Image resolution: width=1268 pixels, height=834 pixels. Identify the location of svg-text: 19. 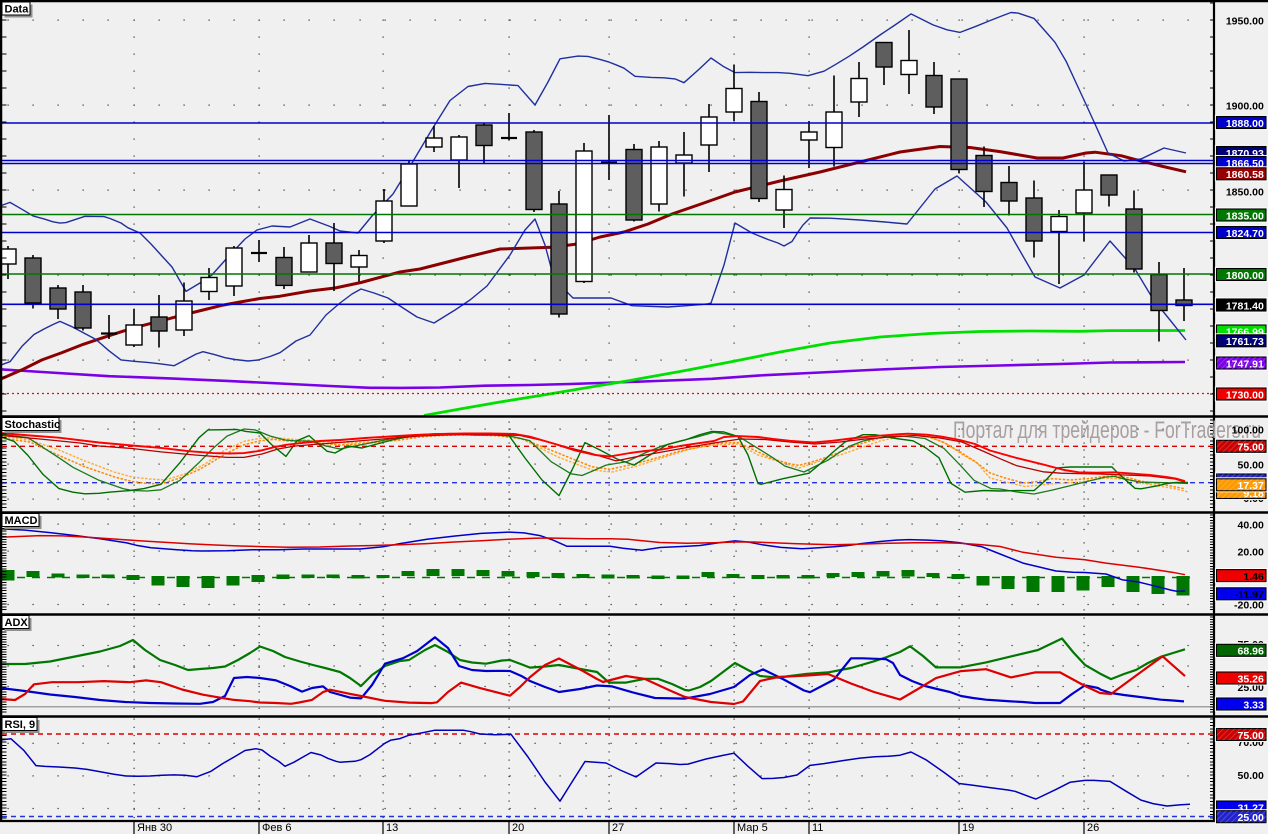
(968, 828).